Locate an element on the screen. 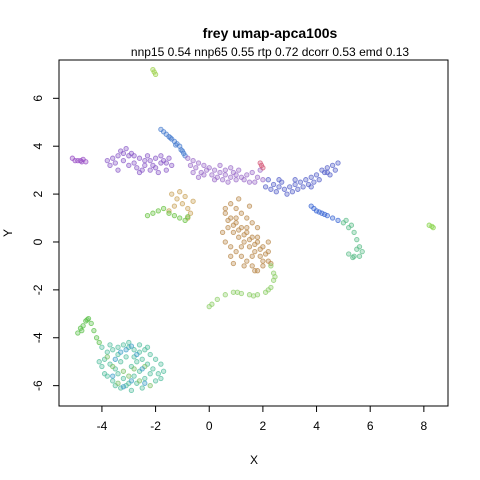 The width and height of the screenshot is (480, 480). y-tick-label: -6 is located at coordinates (38, 385).